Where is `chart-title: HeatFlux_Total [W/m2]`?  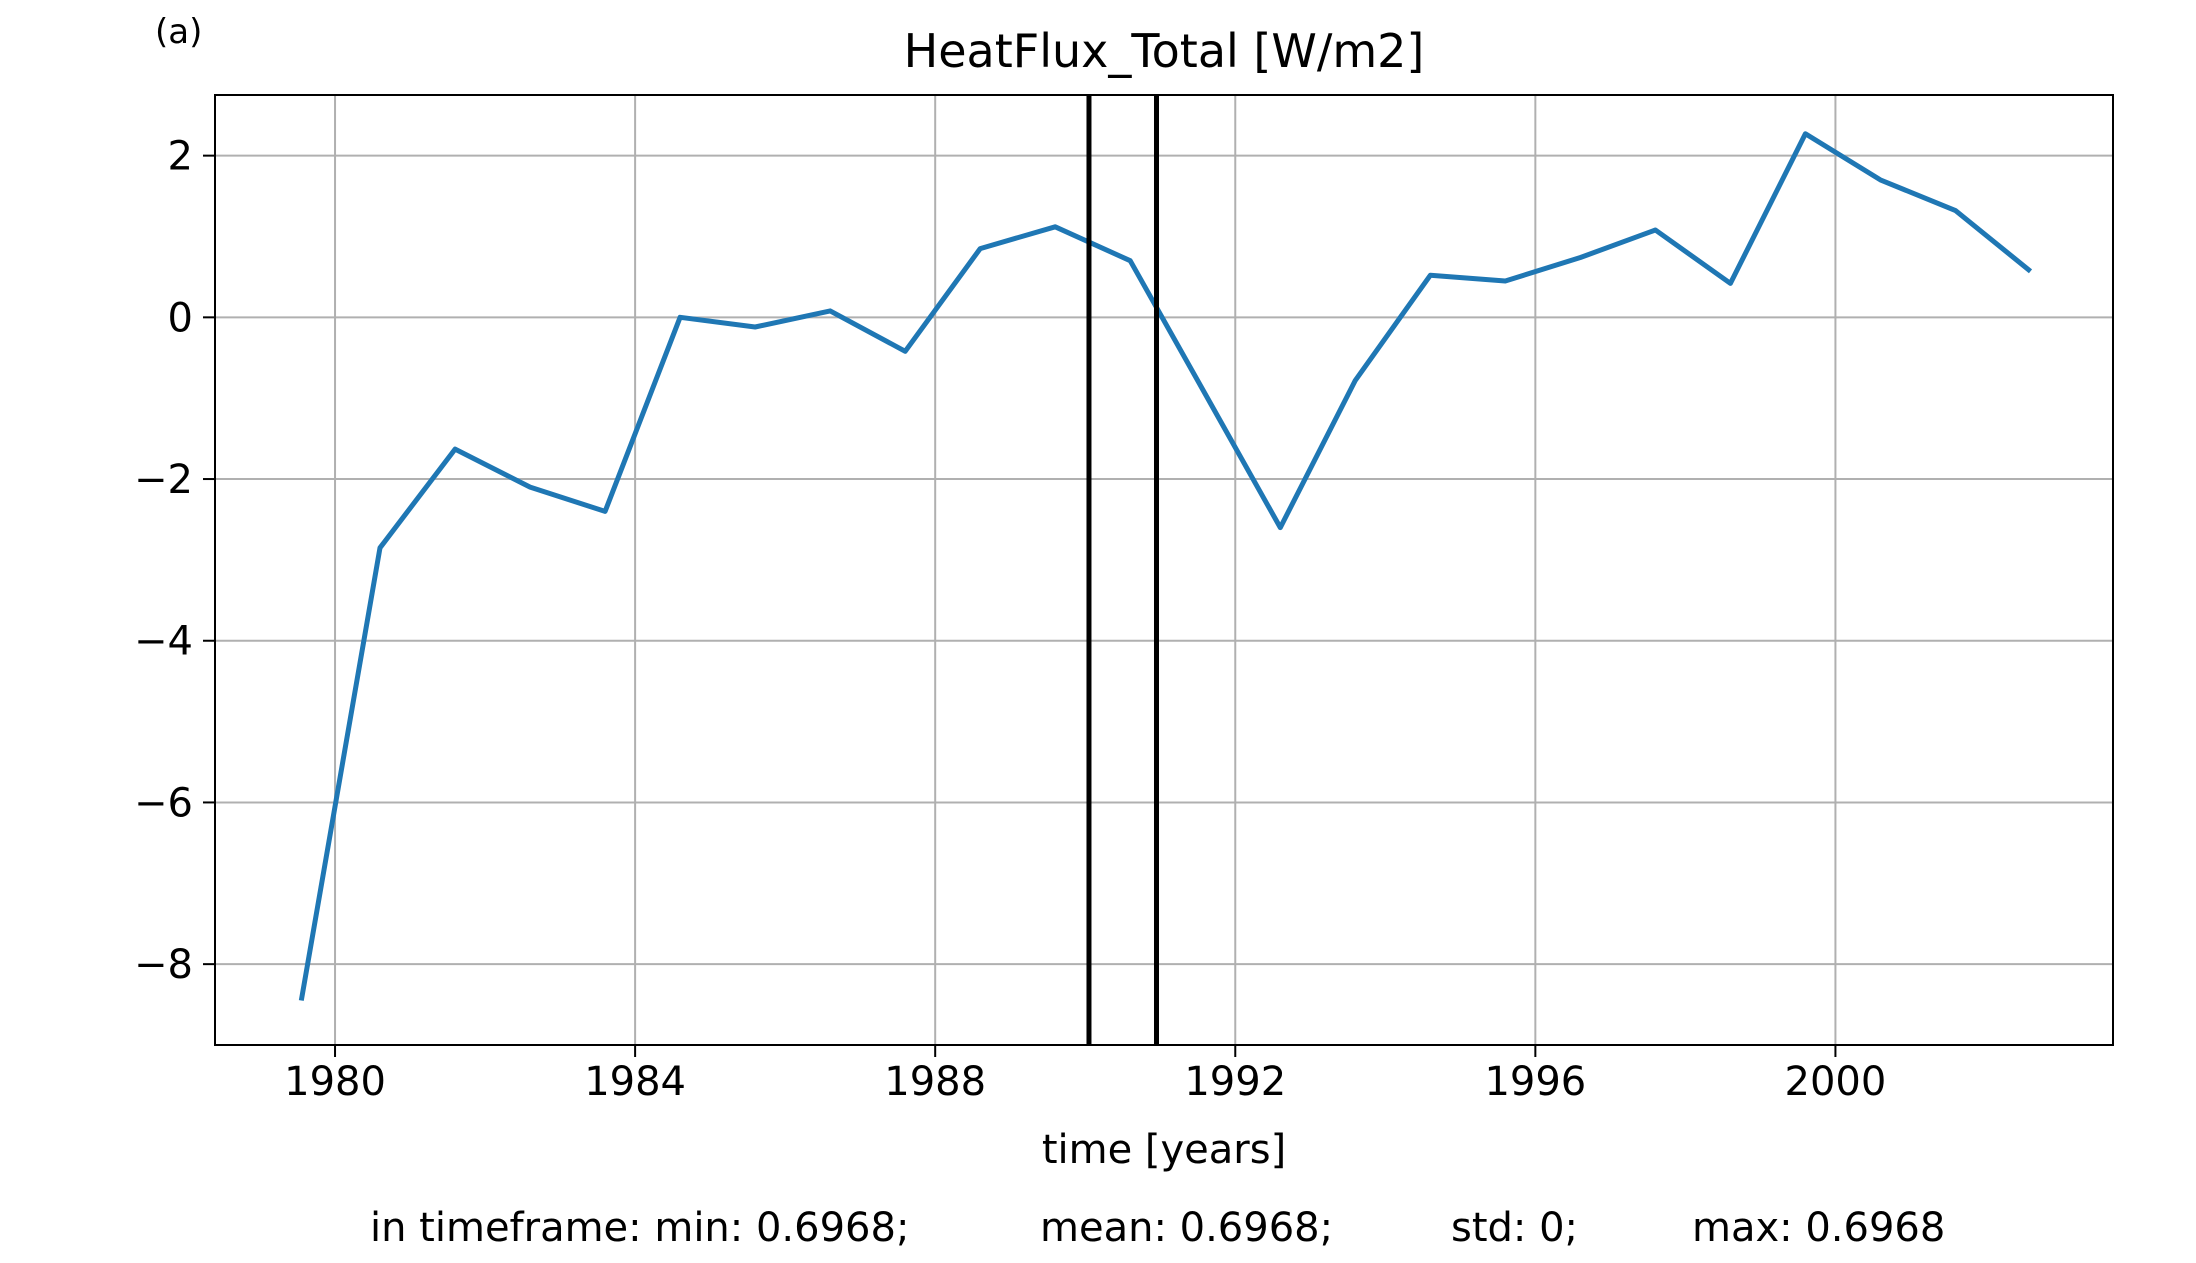 chart-title: HeatFlux_Total [W/m2] is located at coordinates (1164, 51).